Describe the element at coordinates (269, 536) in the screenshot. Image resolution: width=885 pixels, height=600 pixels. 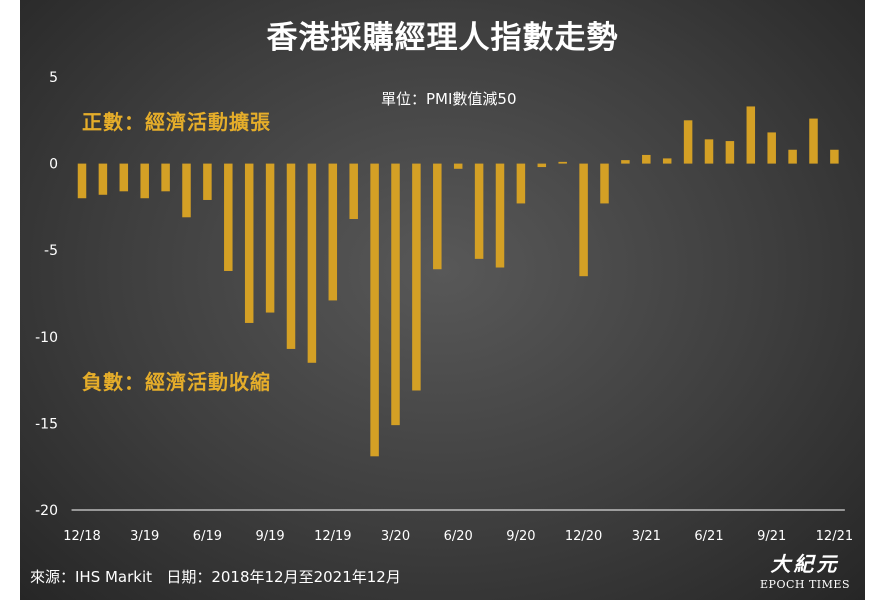
I see `x-tick-label: 9/19` at that location.